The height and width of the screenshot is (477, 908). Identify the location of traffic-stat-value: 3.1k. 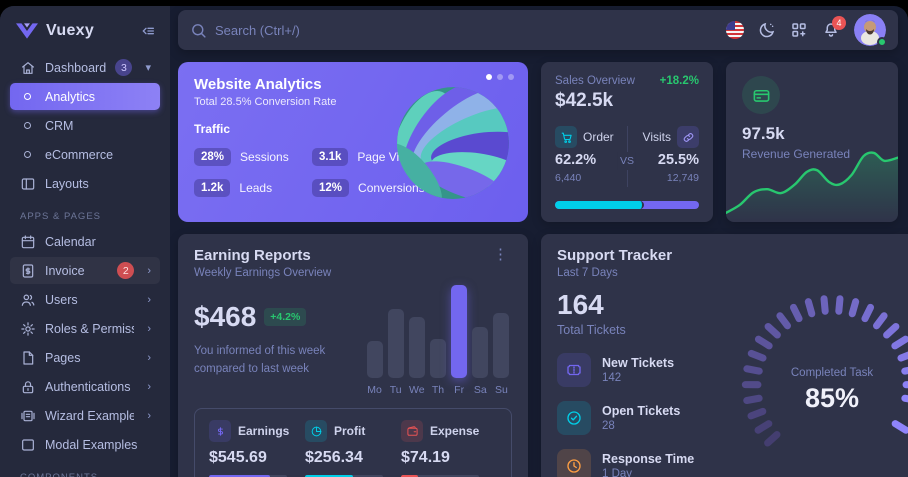
(330, 157).